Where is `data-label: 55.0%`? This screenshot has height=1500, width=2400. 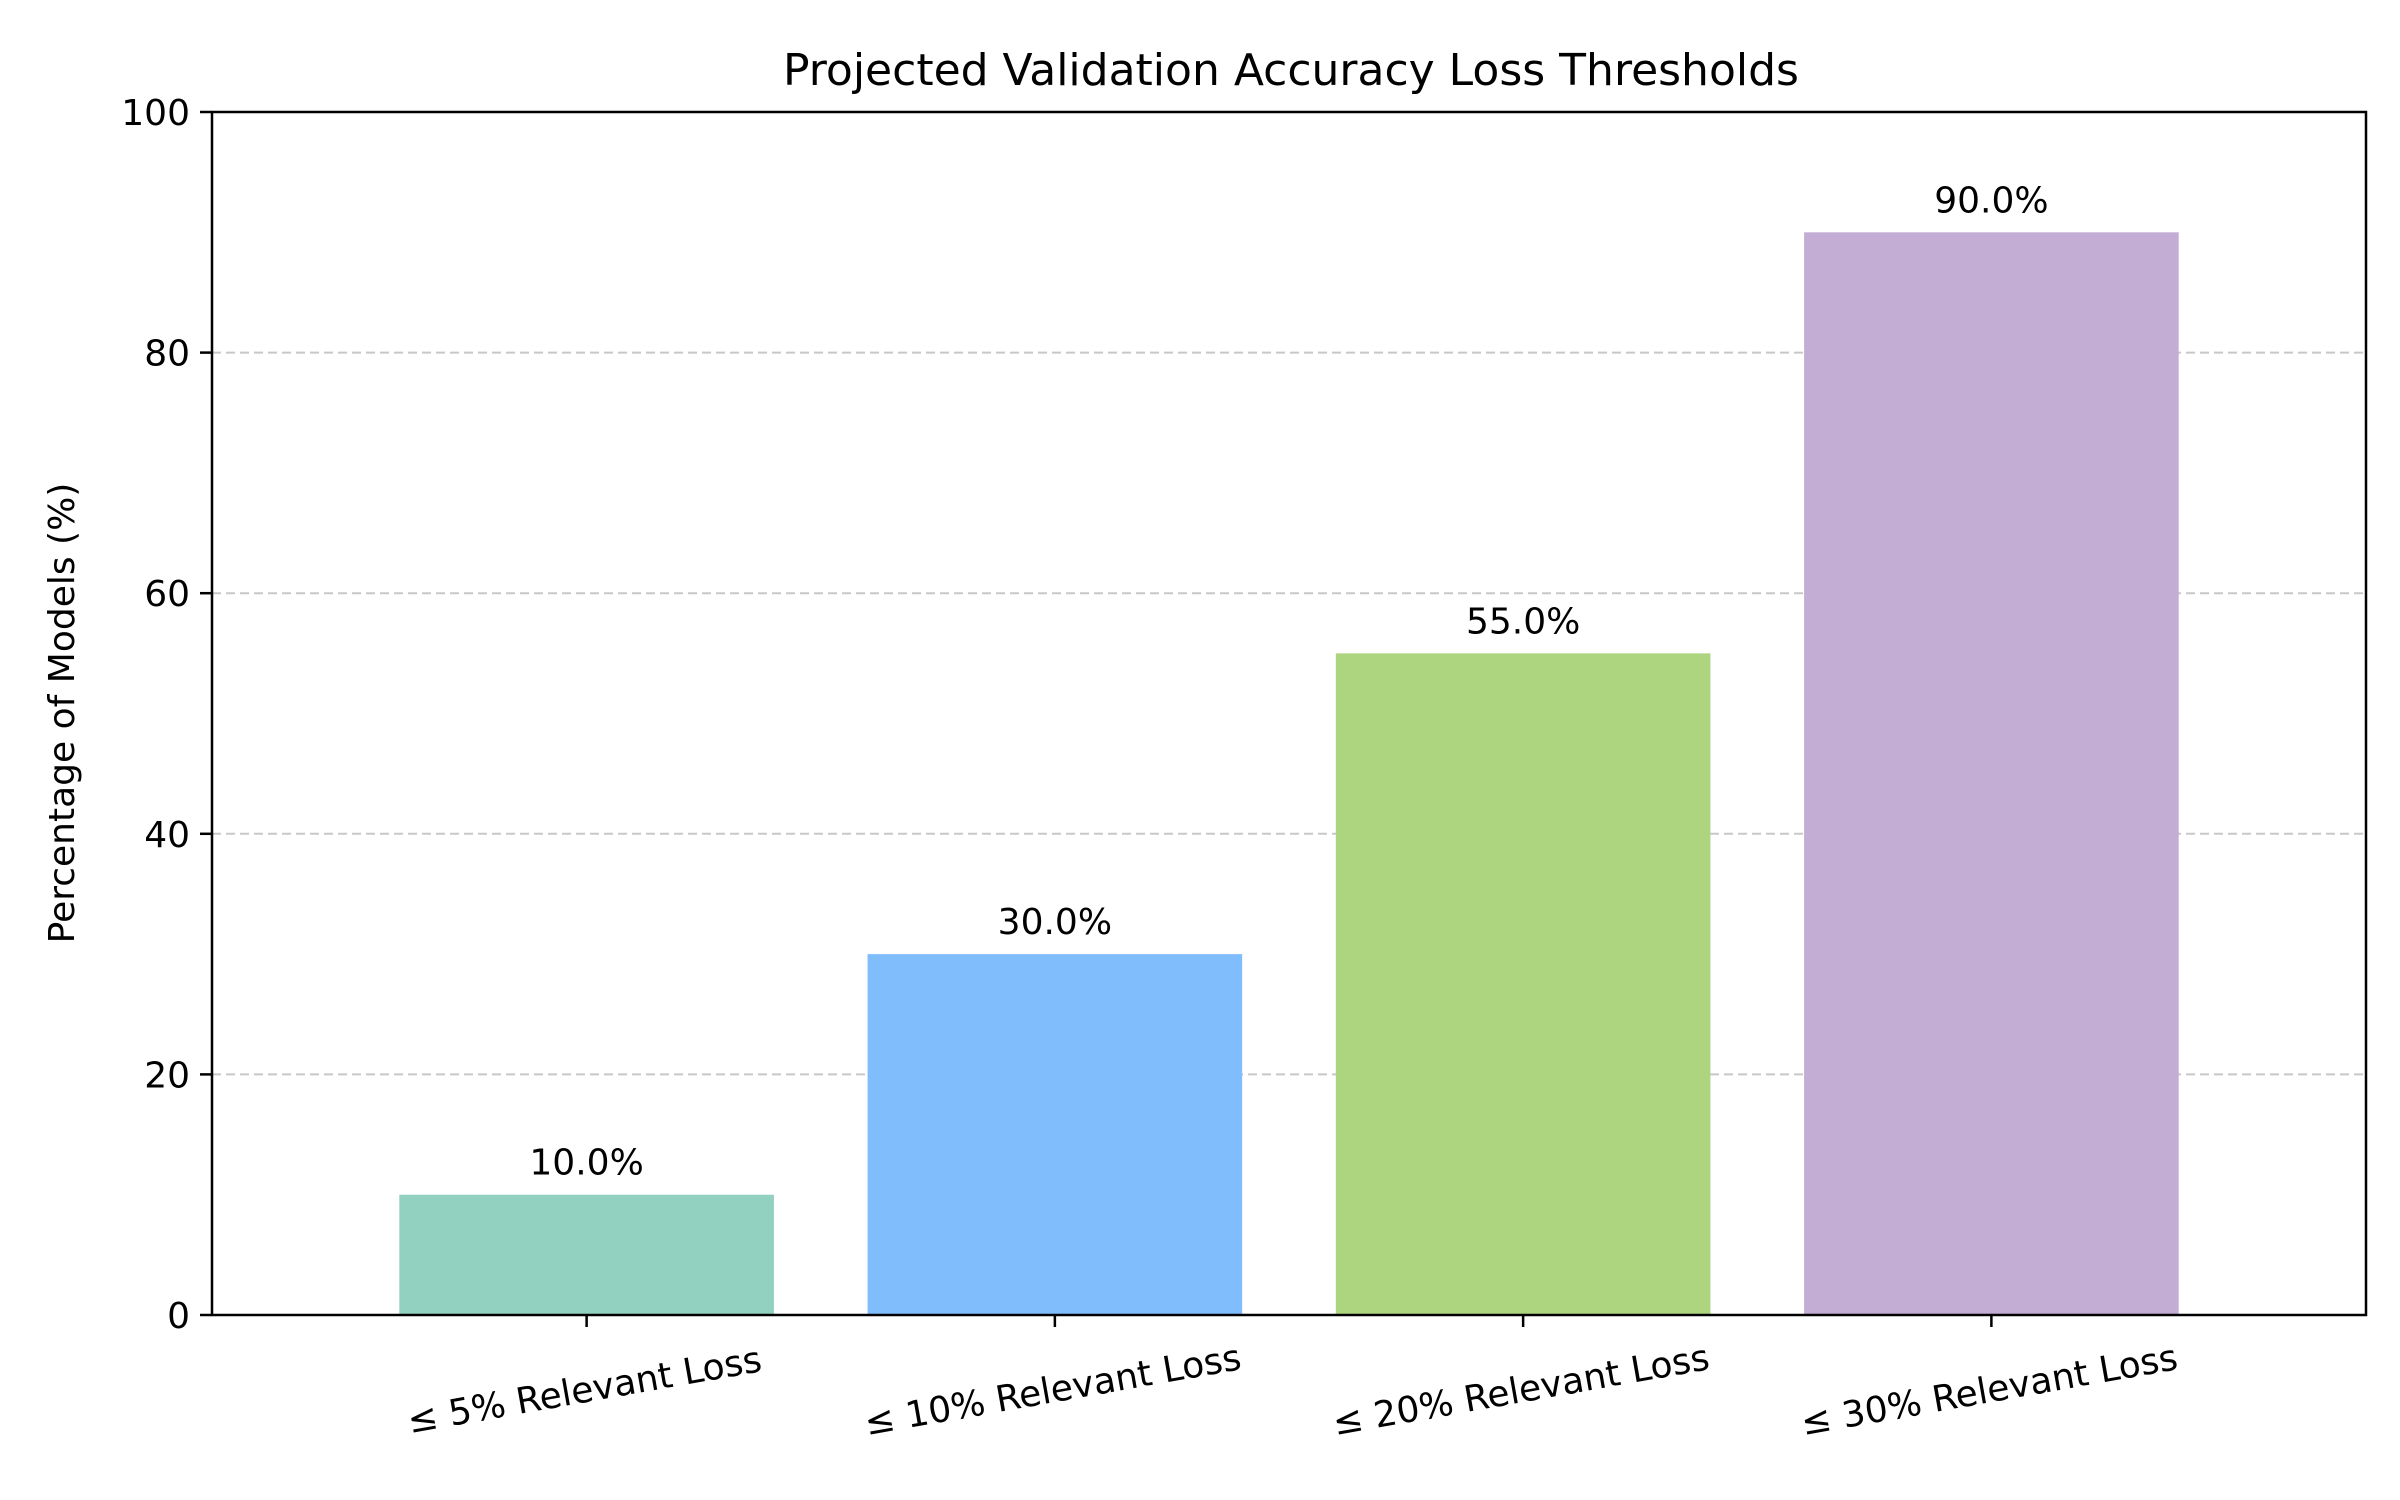 data-label: 55.0% is located at coordinates (1523, 621).